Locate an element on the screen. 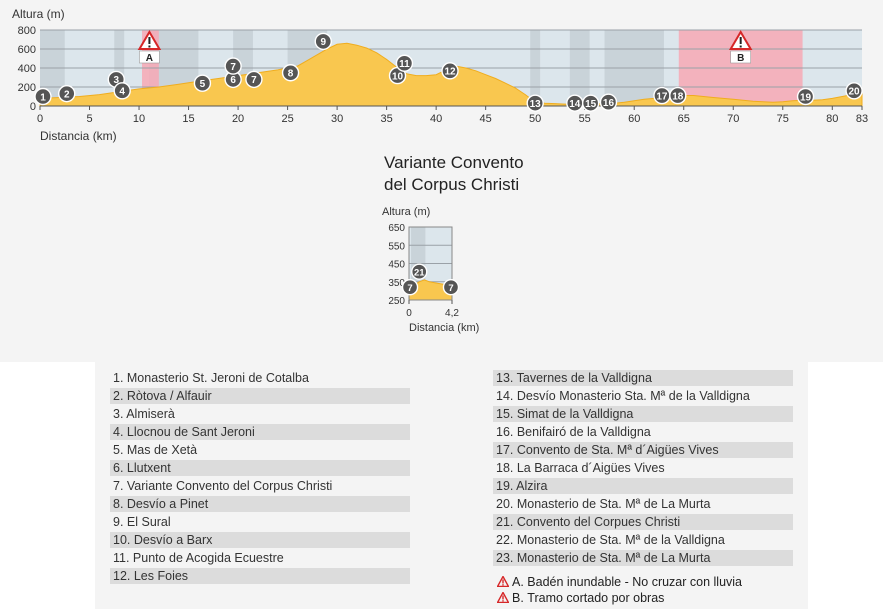 The width and height of the screenshot is (883, 609). waypoint-number: 17 is located at coordinates (662, 96).